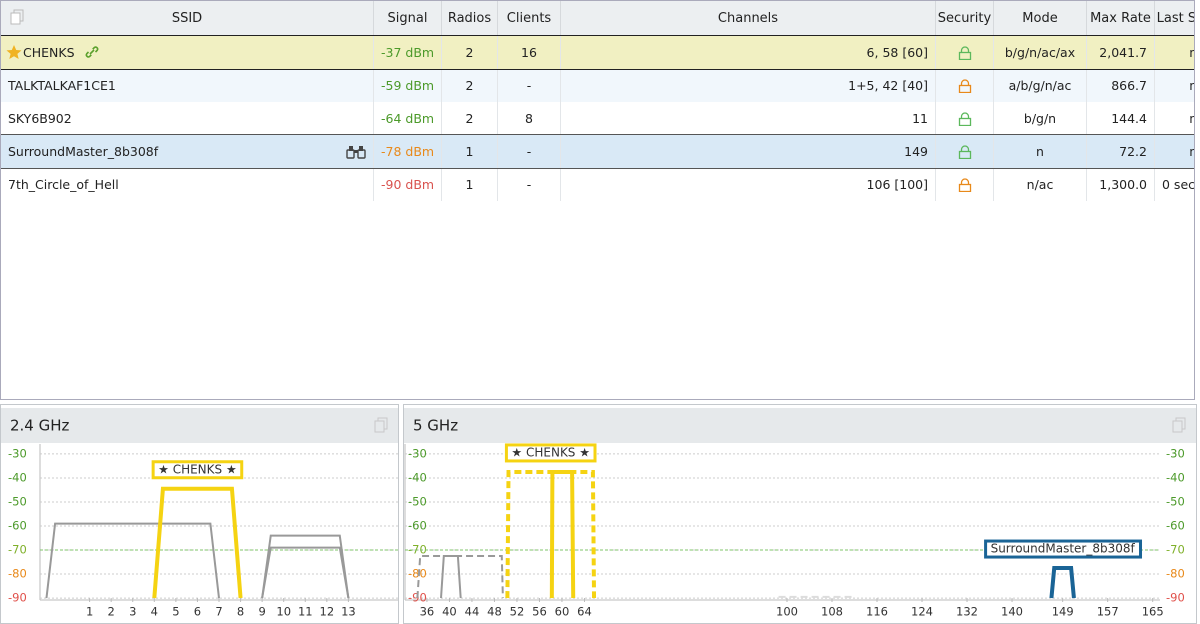  I want to click on cell: -59 dBm, so click(407, 85).